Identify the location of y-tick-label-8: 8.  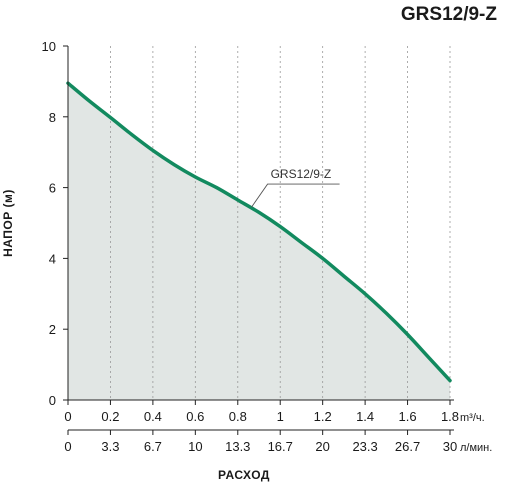
(52, 117).